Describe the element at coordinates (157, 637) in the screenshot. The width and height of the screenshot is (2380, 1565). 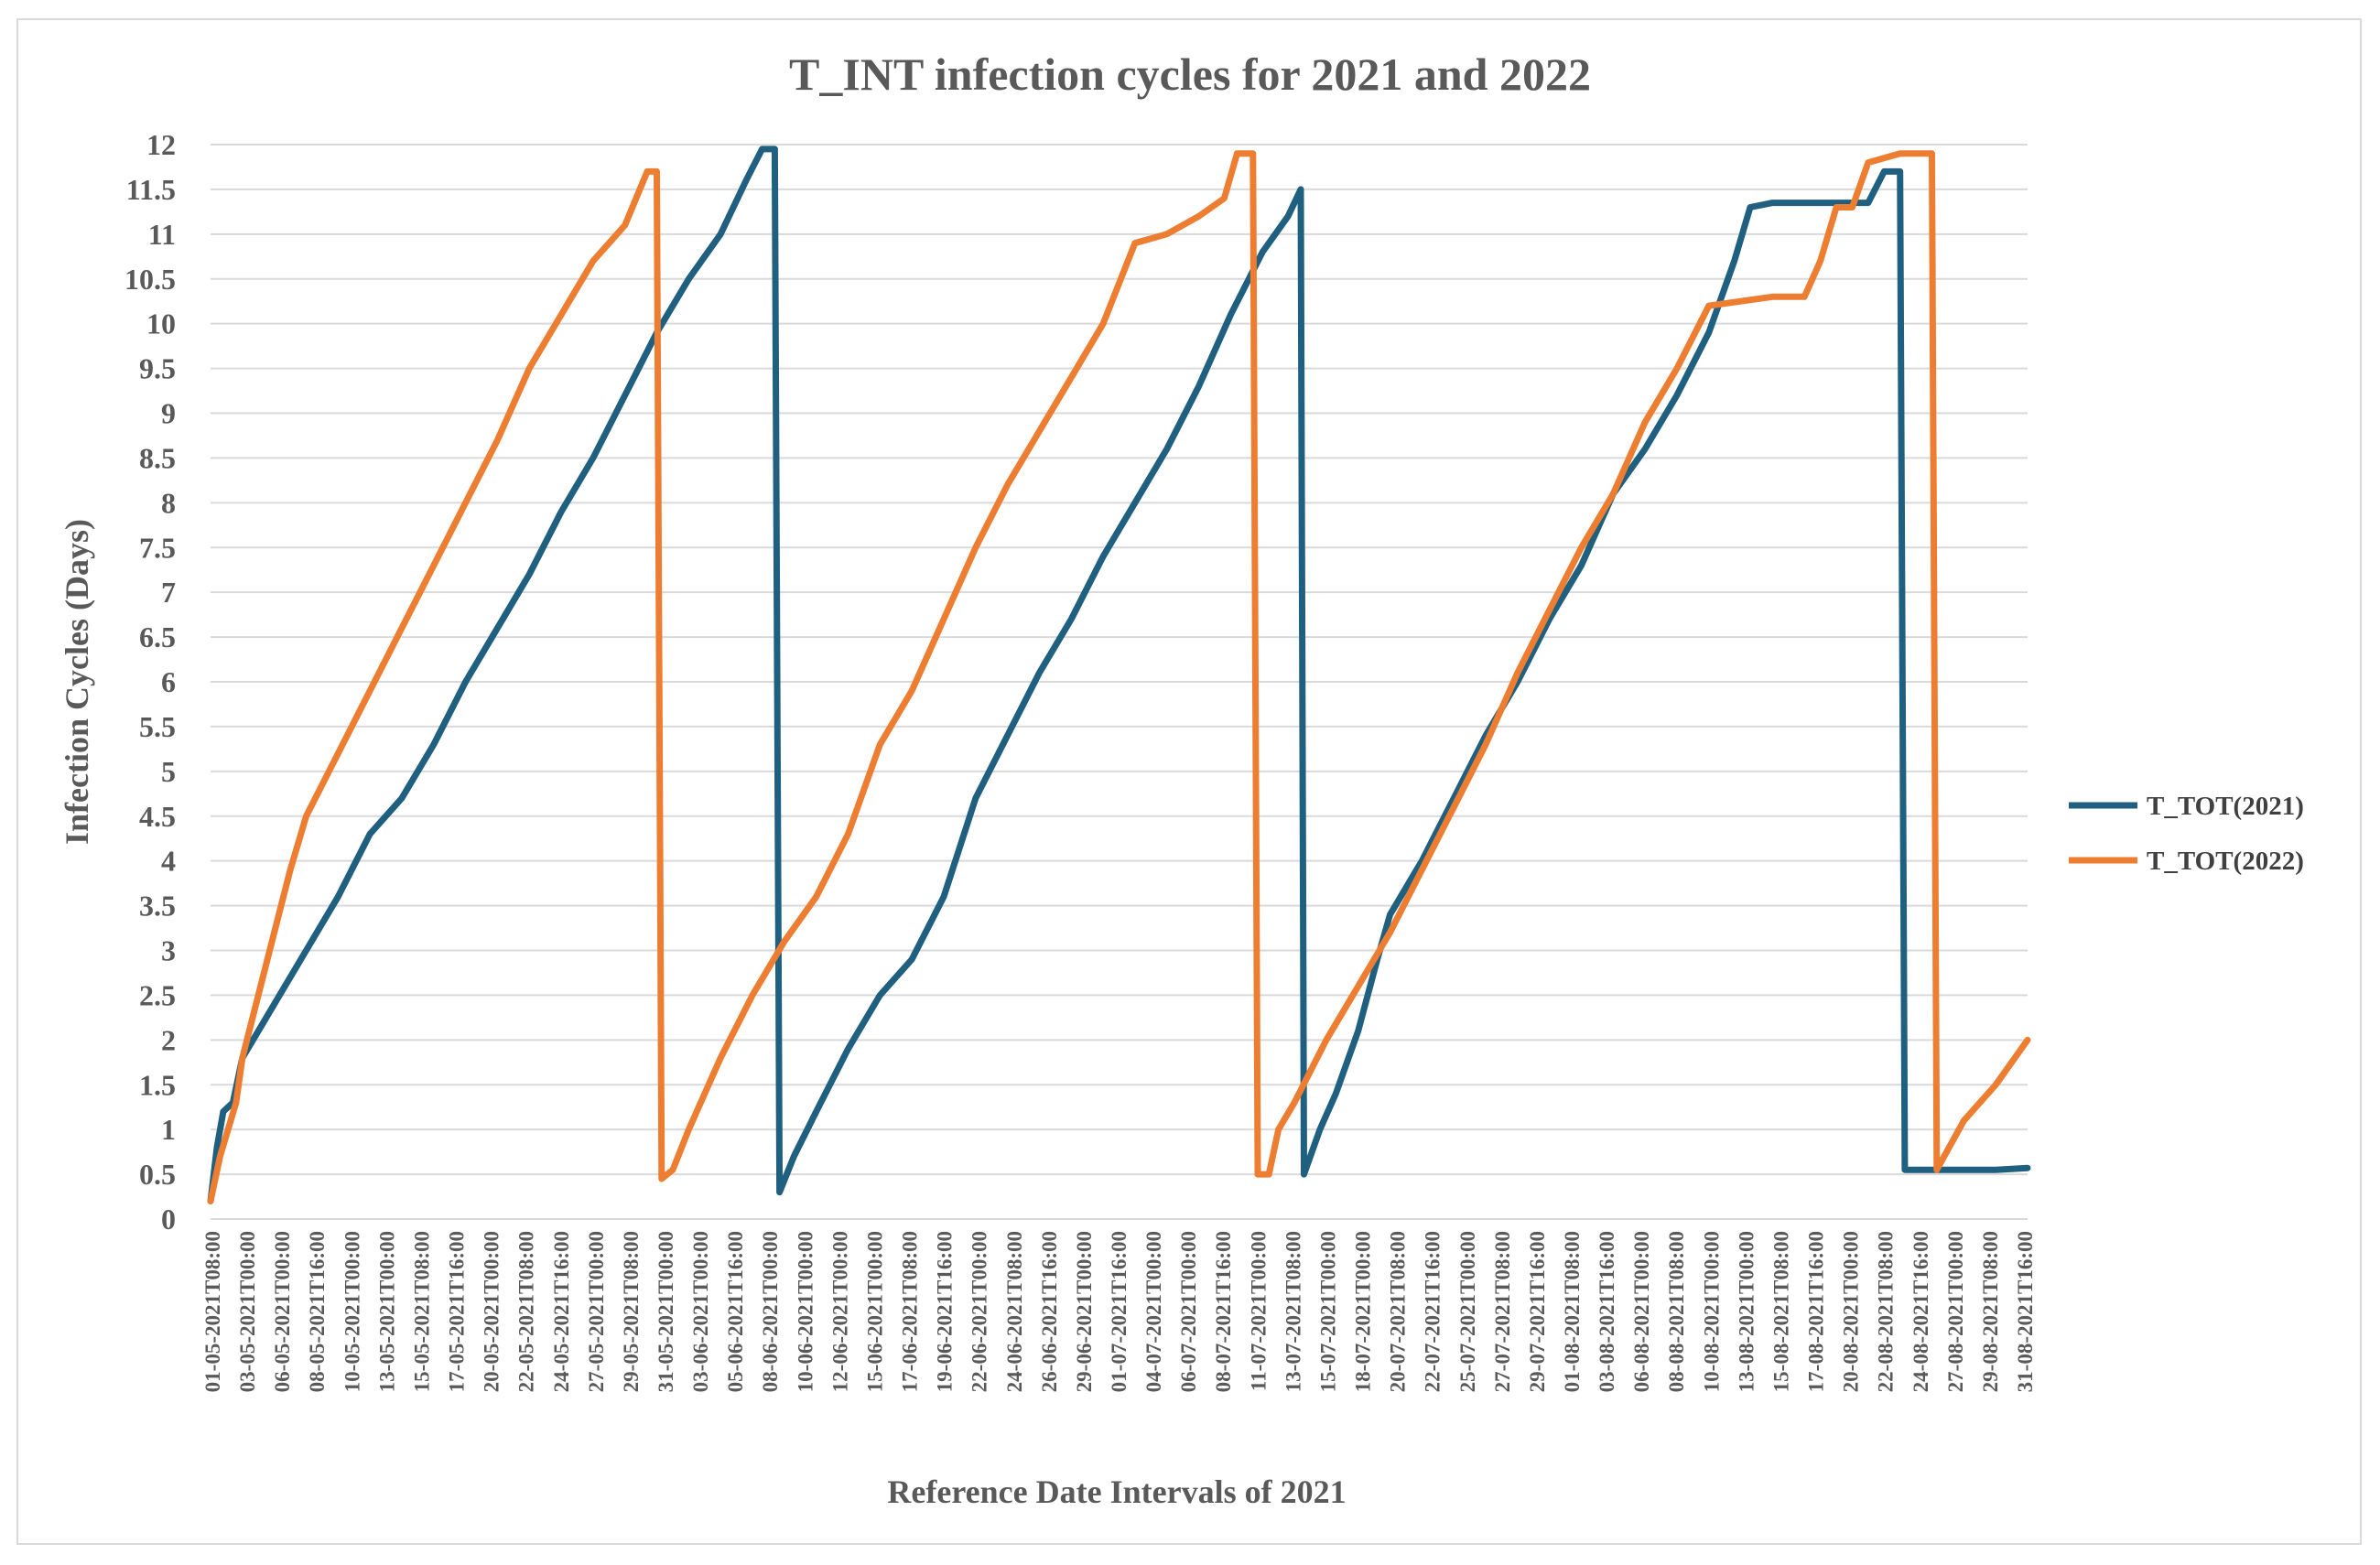
I see `y-tick-label: 6.5` at that location.